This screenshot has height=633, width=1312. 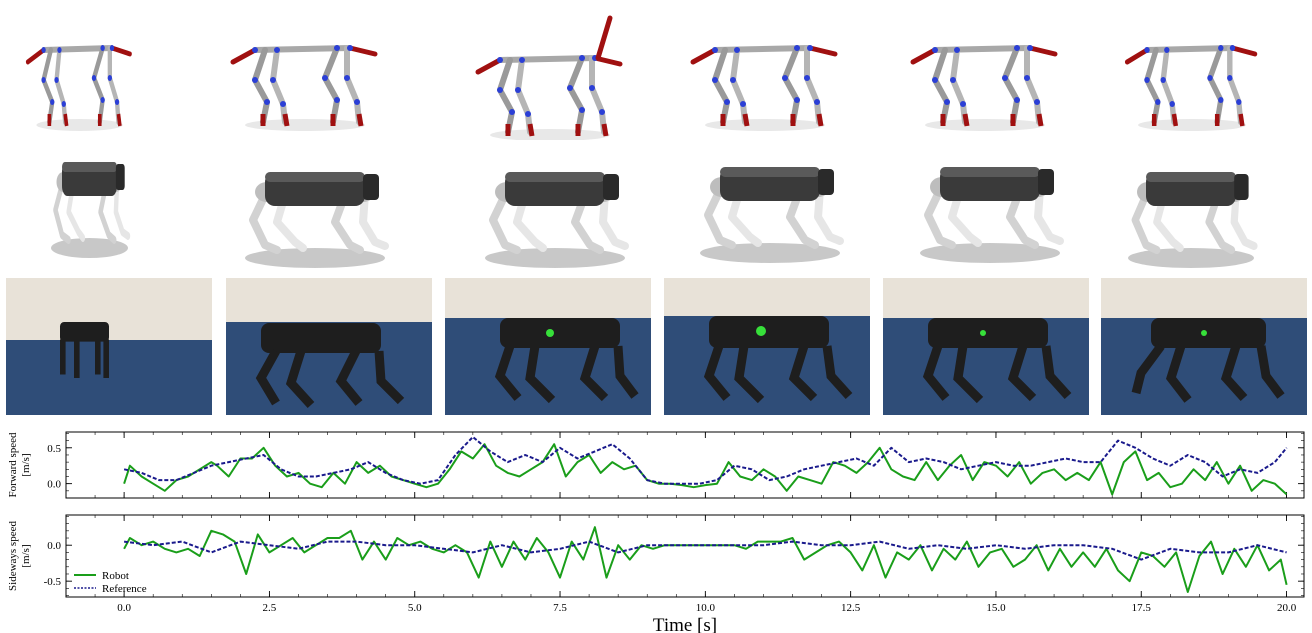 I want to click on y-tick-label: -0.5, so click(x=53, y=582).